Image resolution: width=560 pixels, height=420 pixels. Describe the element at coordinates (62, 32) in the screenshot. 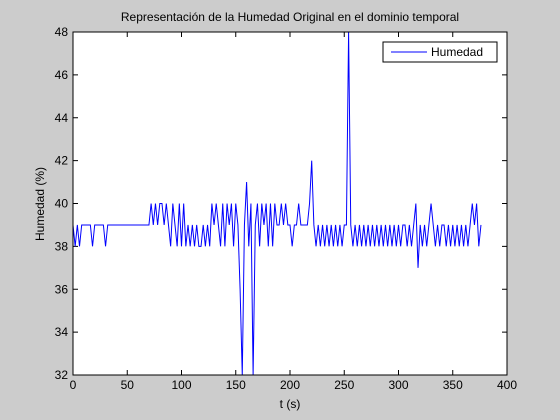

I see `y-tick-label: 48` at that location.